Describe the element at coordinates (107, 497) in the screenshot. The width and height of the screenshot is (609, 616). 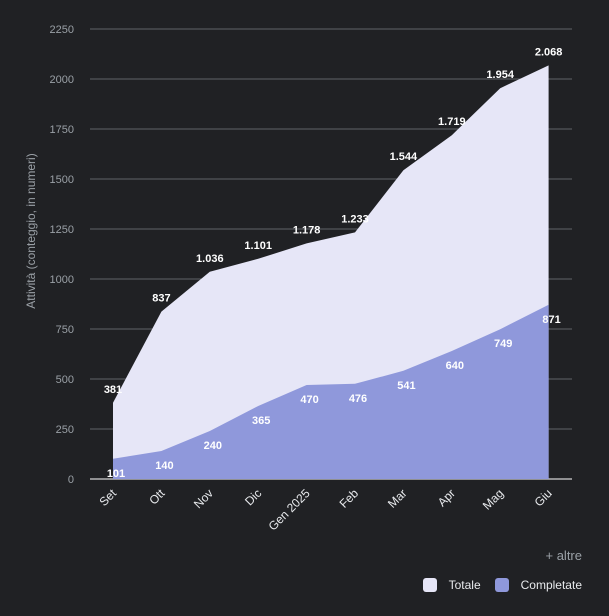
I see `x-tick-label: Set` at that location.